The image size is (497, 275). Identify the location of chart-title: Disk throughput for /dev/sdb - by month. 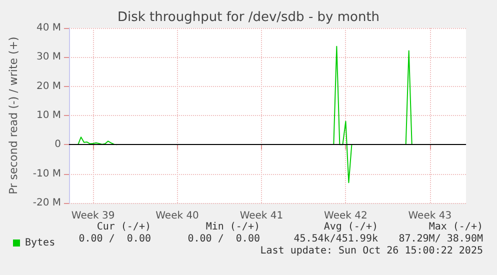
(248, 17).